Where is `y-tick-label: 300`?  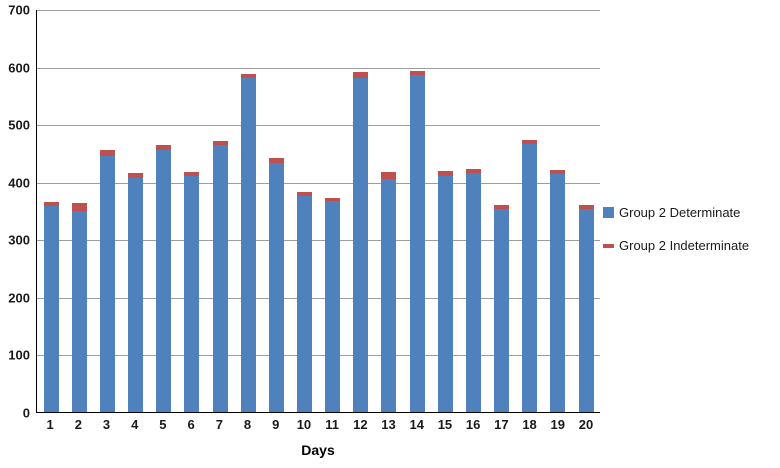
y-tick-label: 300 is located at coordinates (19, 240).